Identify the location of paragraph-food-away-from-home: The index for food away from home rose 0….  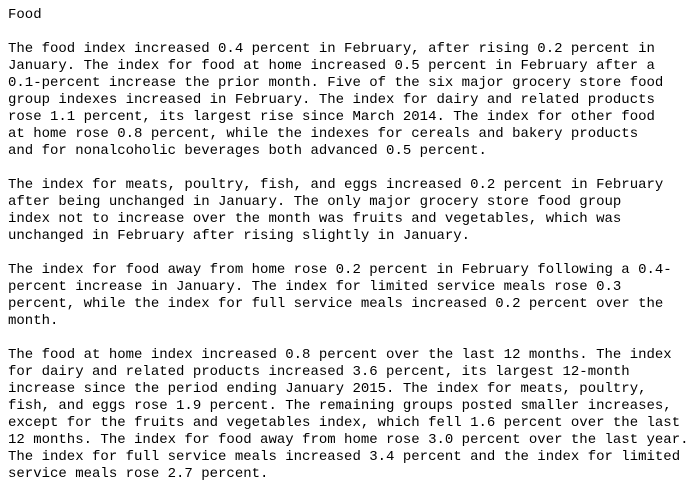
(340, 295).